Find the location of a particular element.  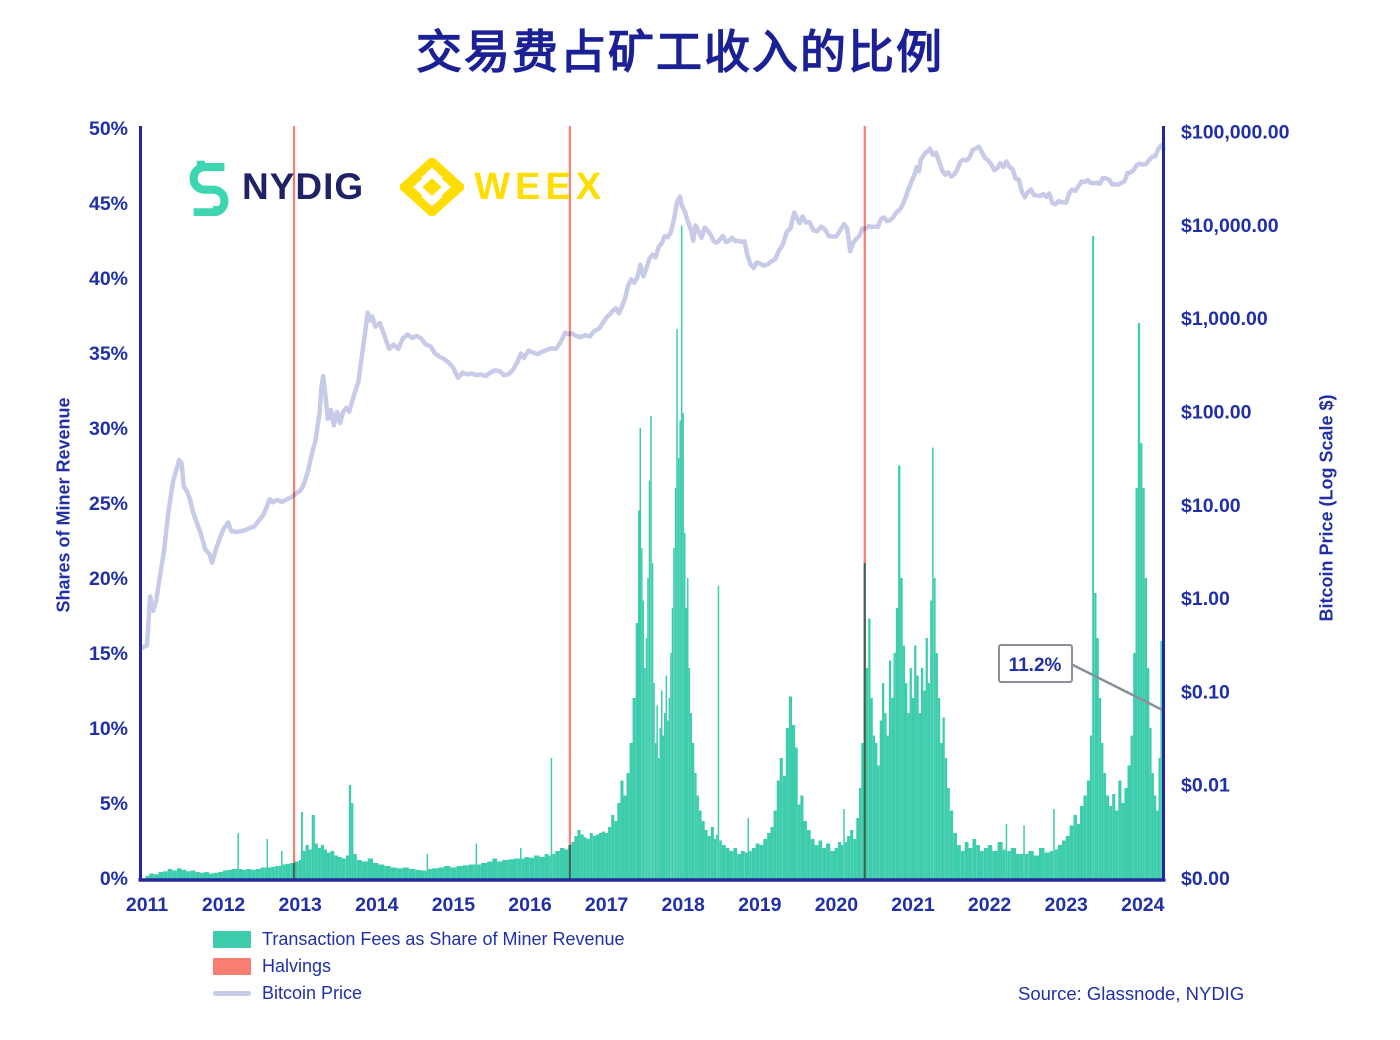

svg-text: $0.10 is located at coordinates (1205, 692).